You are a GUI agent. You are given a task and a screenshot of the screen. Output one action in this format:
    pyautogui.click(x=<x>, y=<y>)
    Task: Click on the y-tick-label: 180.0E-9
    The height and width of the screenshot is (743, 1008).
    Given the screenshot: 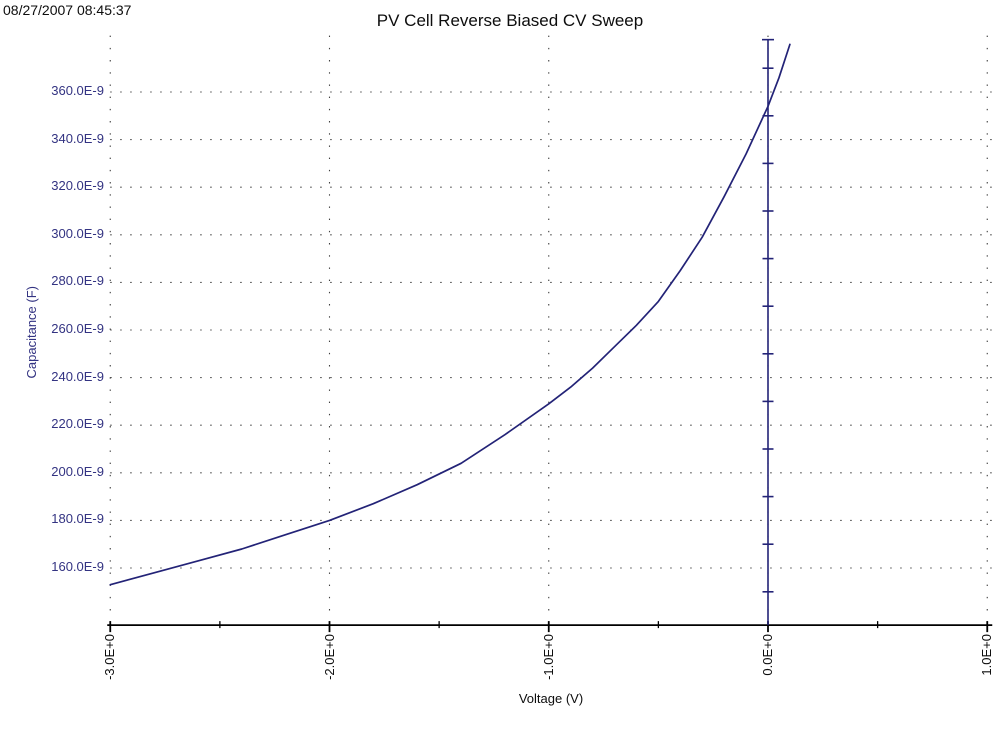 What is the action you would take?
    pyautogui.click(x=77, y=519)
    